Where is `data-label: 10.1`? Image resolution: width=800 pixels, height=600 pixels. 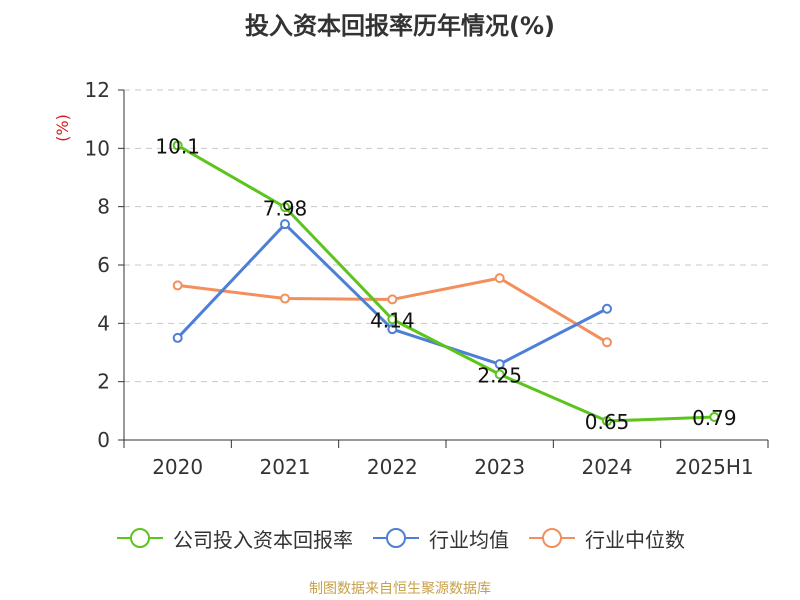
data-label: 10.1 is located at coordinates (177, 146).